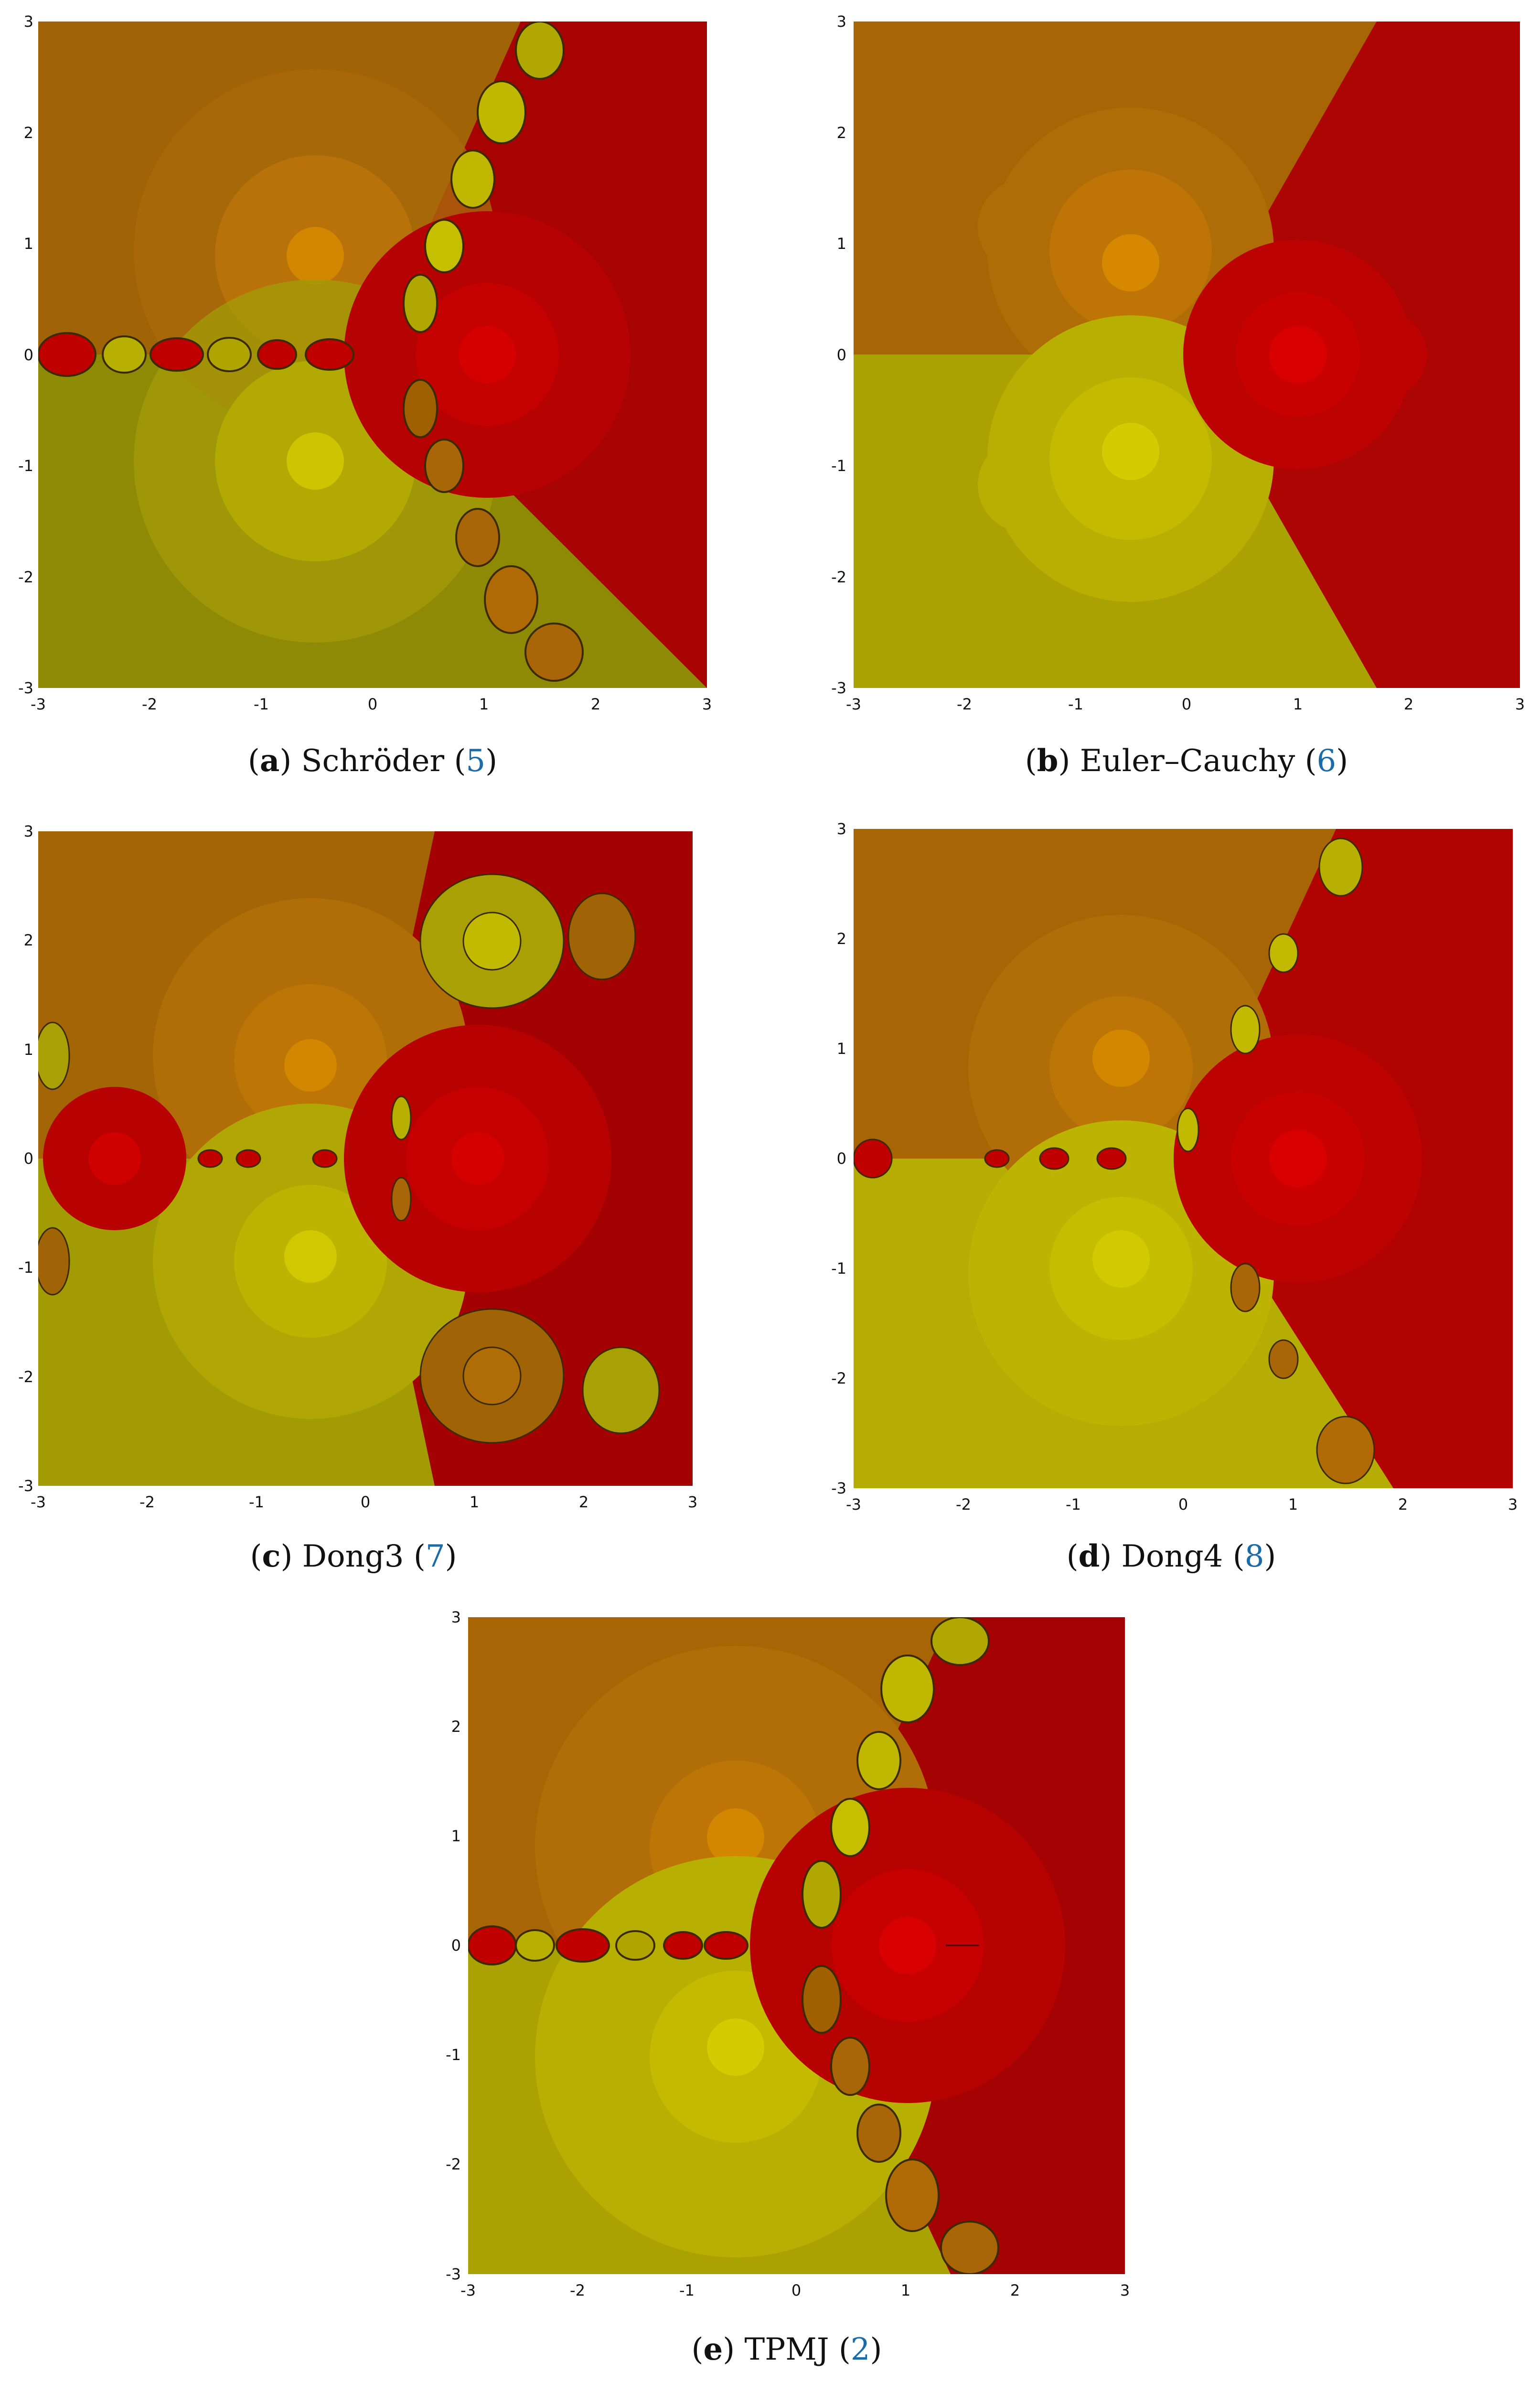  What do you see at coordinates (1186, 761) in the screenshot?
I see `caption-b: (b) Euler–Cauchy (6)` at bounding box center [1186, 761].